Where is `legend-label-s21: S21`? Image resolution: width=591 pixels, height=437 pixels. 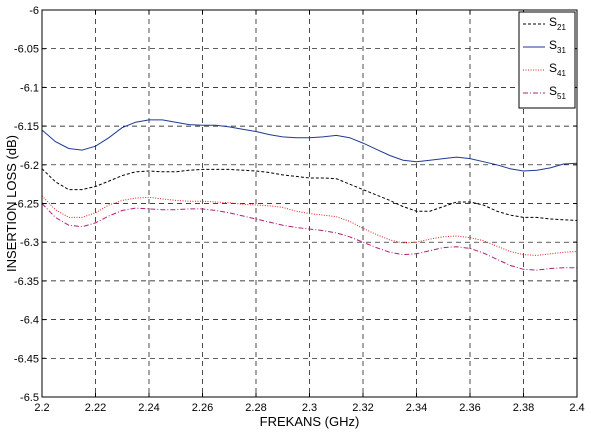 legend-label-s21: S21 is located at coordinates (557, 23).